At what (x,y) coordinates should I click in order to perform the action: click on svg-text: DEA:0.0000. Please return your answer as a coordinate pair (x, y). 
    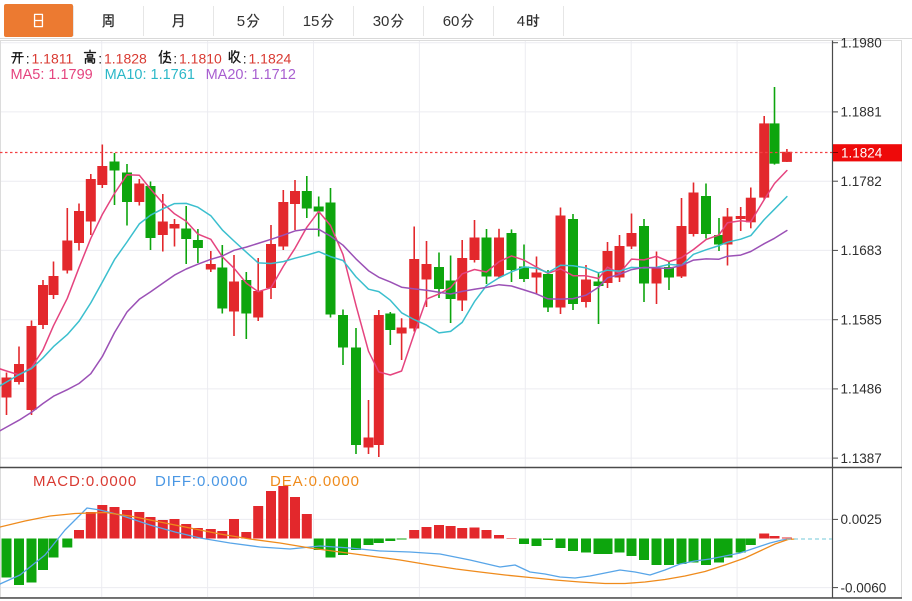
    Looking at the image, I should click on (315, 481).